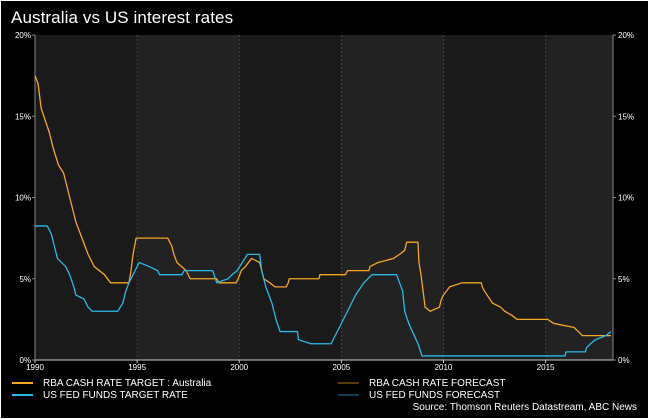  What do you see at coordinates (22, 395) in the screenshot?
I see `legend-swatch-fed` at bounding box center [22, 395].